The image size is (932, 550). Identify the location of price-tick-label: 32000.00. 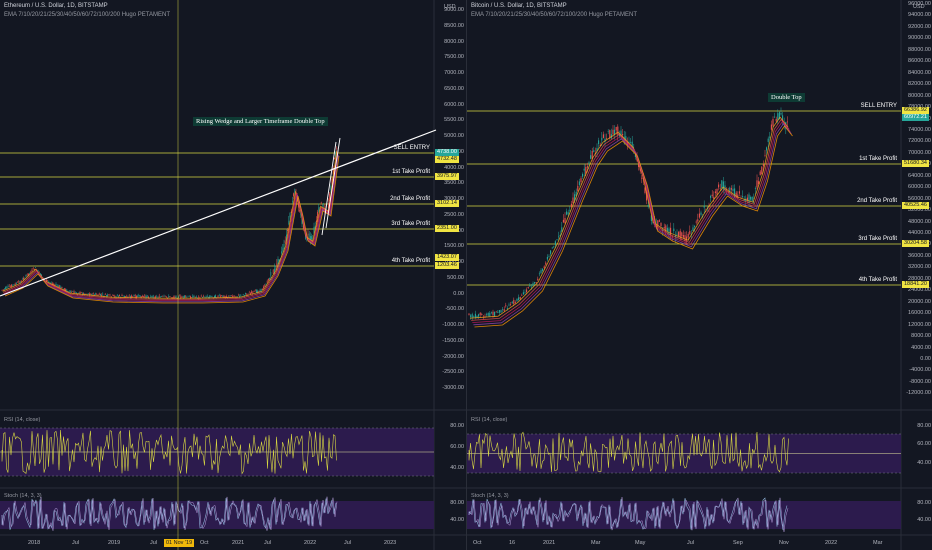
(919, 267).